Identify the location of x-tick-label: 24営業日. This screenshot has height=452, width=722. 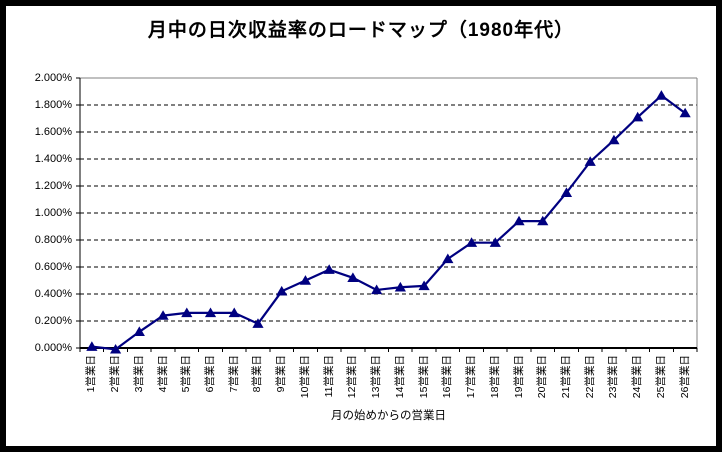
(637, 377).